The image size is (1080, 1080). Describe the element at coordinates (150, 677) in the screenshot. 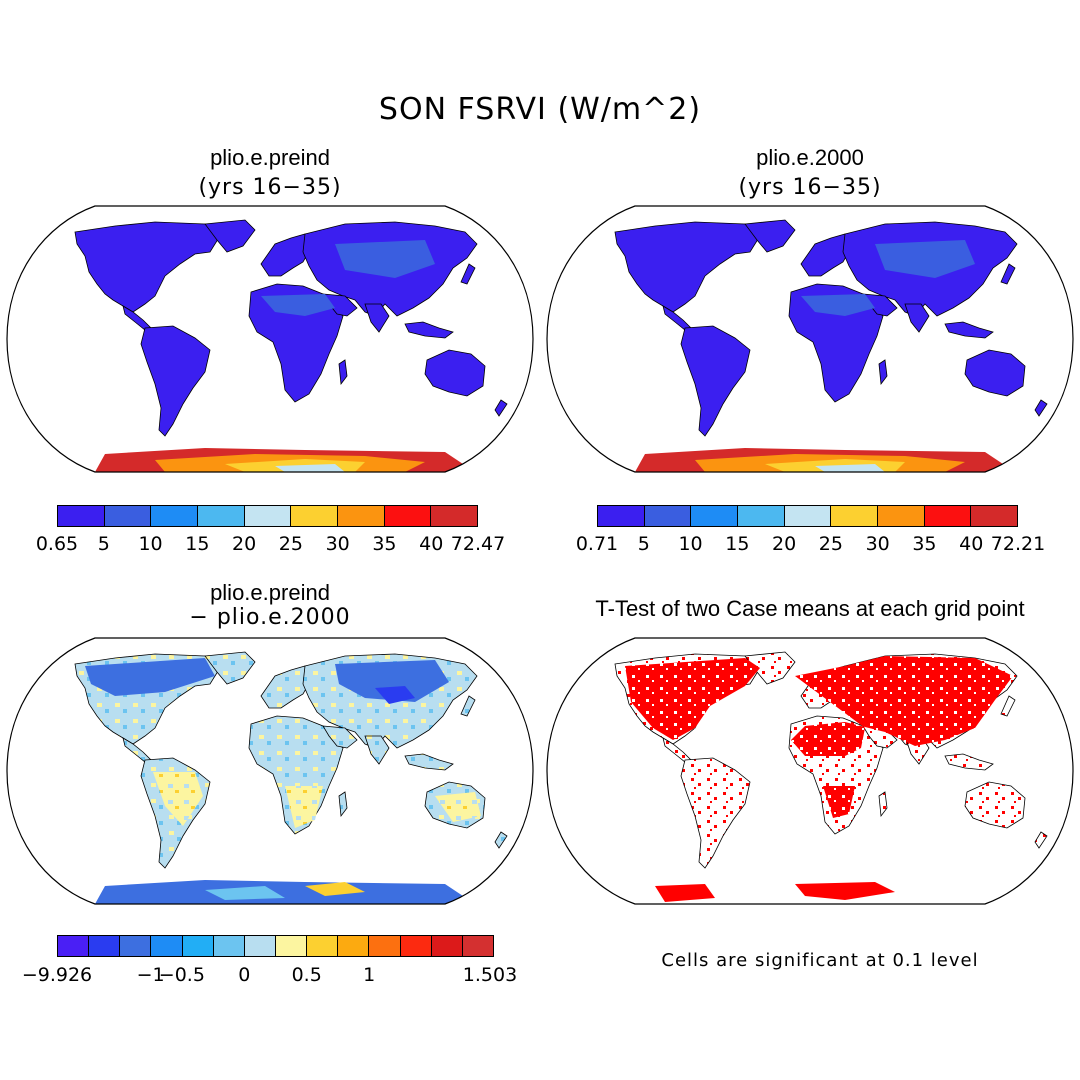

I see `arctic-negative-region` at that location.